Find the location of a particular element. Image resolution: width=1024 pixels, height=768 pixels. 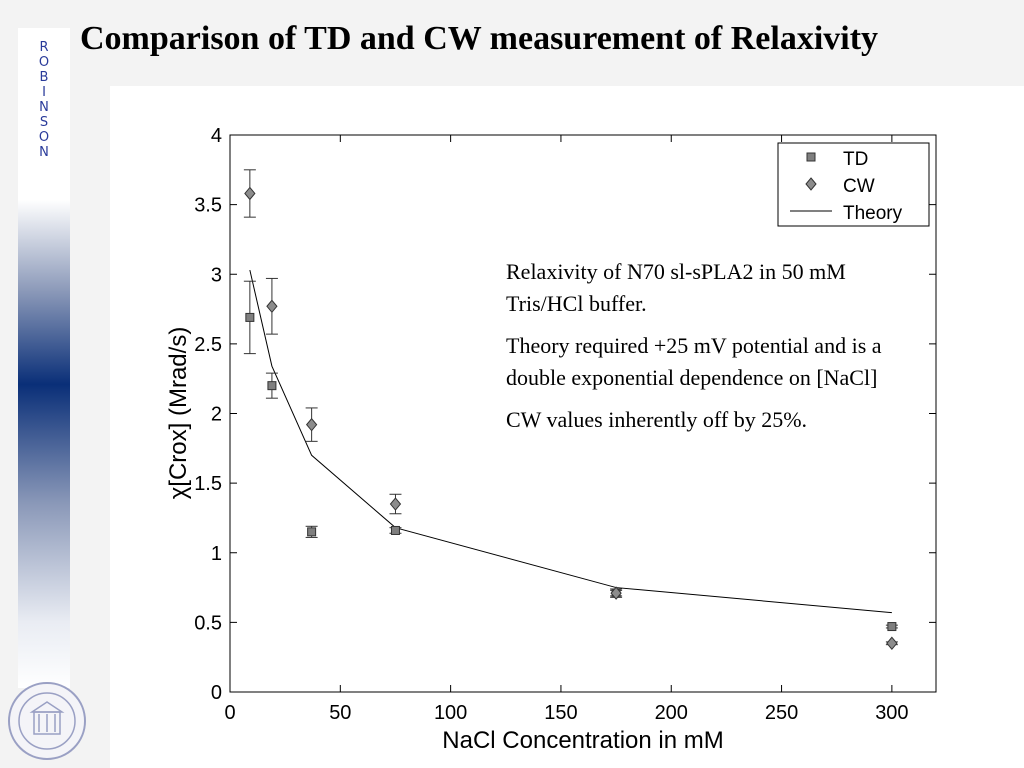

legend-td-marker is located at coordinates (811, 157).